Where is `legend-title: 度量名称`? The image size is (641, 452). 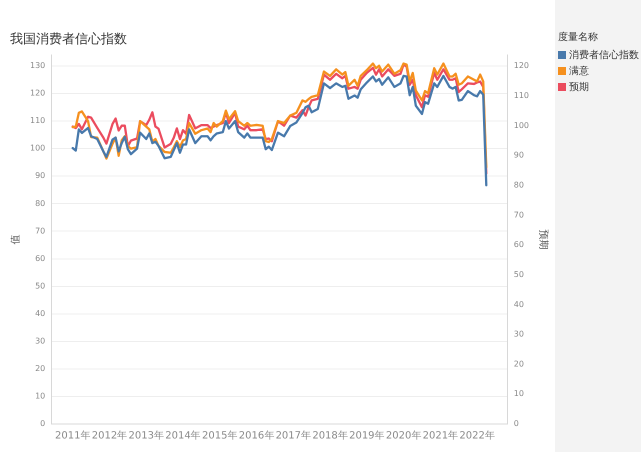
legend-title: 度量名称 is located at coordinates (578, 37).